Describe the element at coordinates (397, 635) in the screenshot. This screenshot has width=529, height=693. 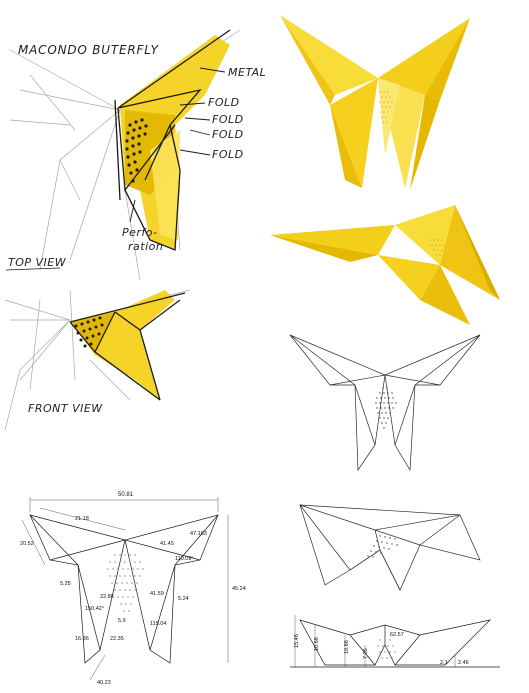
I see `dim-front-h5: 62.57` at that location.